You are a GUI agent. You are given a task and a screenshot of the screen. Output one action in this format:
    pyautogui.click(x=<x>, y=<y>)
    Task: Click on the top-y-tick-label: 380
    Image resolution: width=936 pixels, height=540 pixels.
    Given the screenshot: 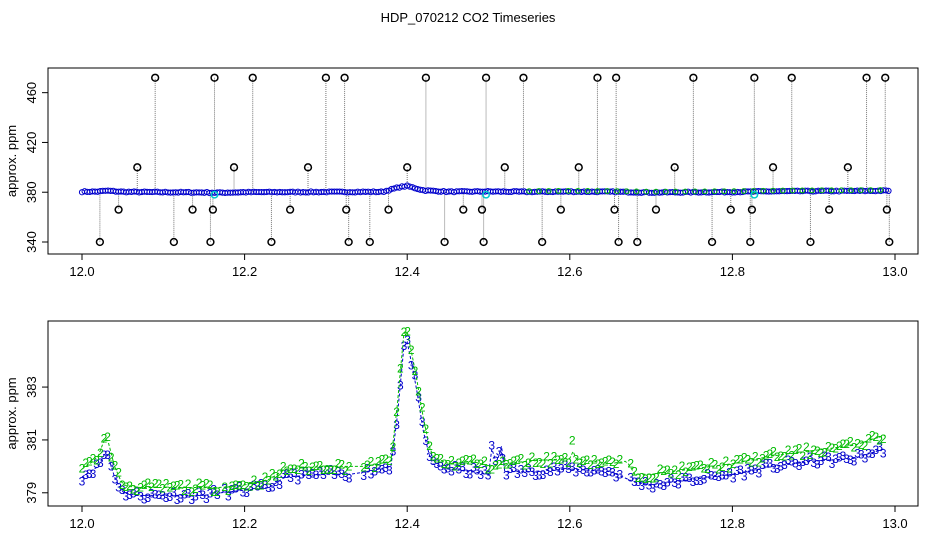 What is the action you would take?
    pyautogui.click(x=31, y=192)
    